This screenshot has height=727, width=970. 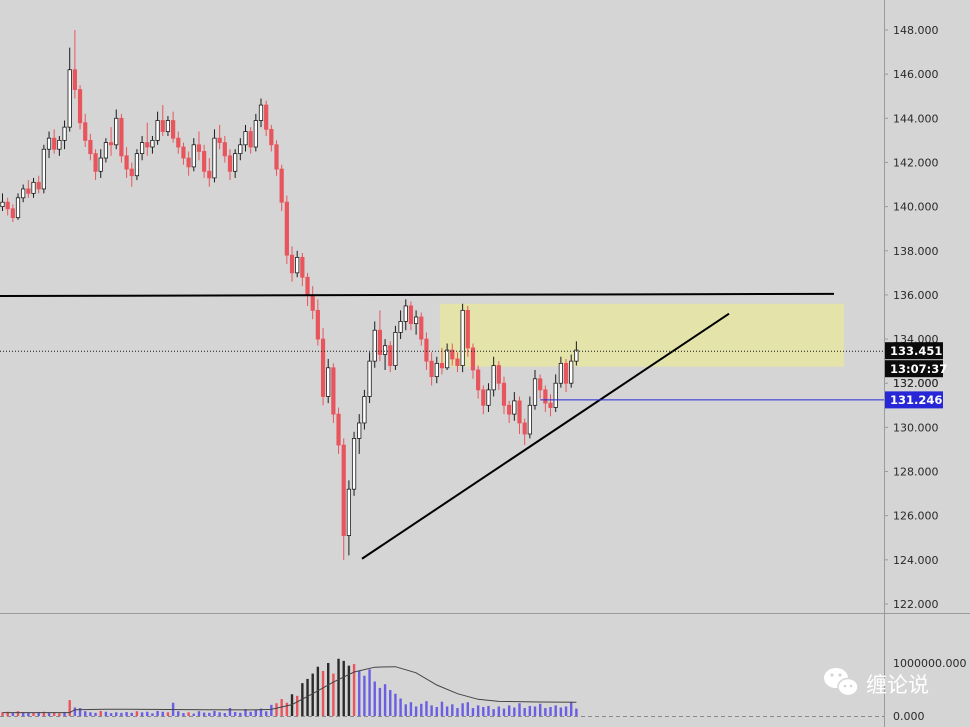 I want to click on wechat-icon, so click(x=841, y=682).